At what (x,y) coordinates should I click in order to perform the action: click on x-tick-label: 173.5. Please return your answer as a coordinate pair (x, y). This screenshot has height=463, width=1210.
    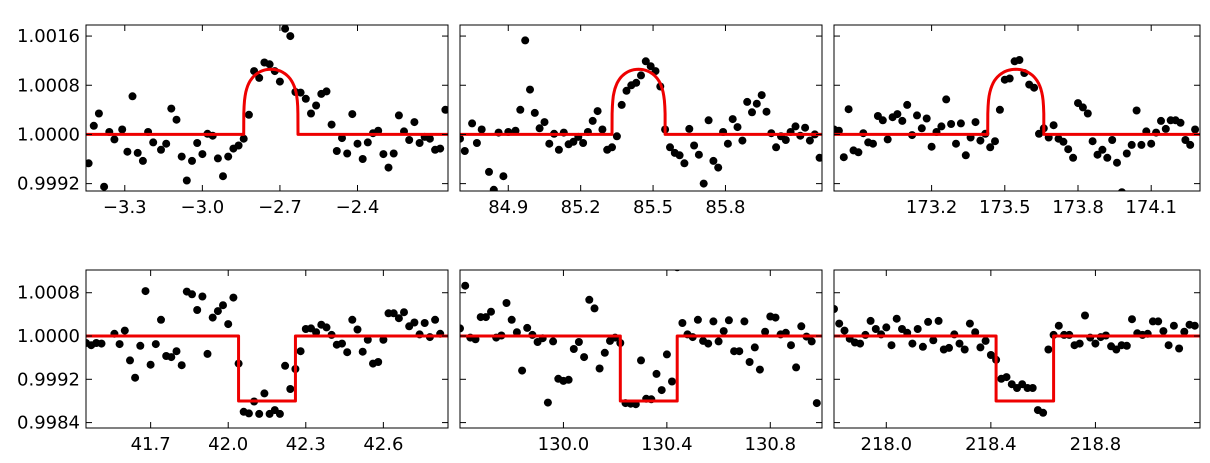
    Looking at the image, I should click on (1005, 207).